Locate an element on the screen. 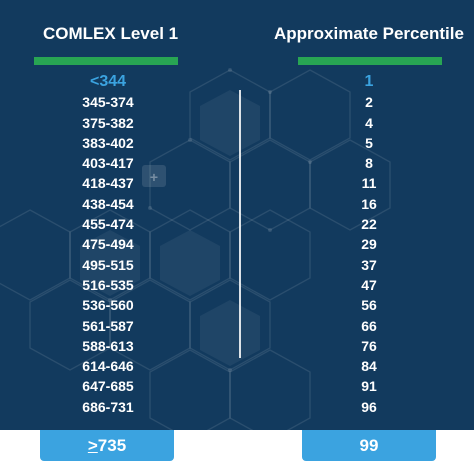 This screenshot has width=474, height=464. percentile-cell: 8 is located at coordinates (369, 163).